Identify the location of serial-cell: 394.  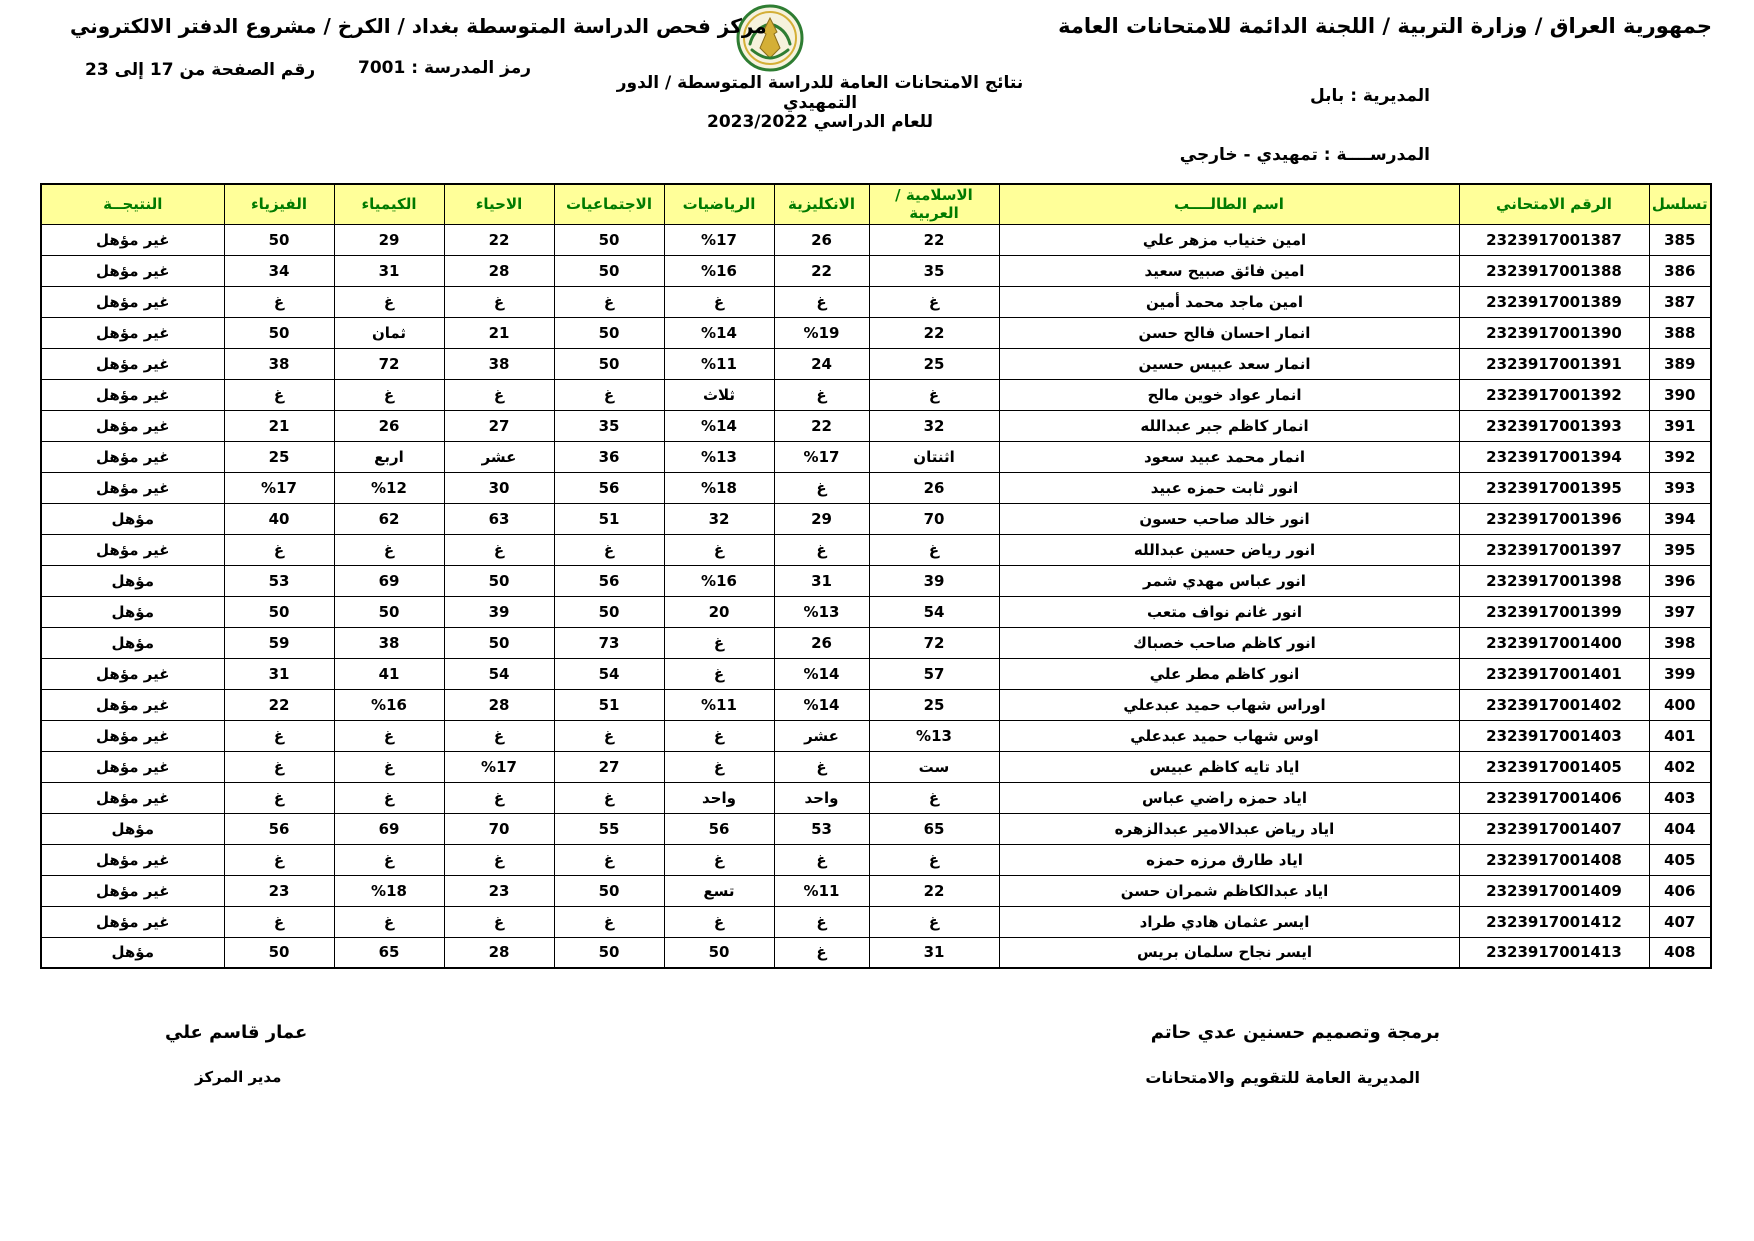
(1680, 518).